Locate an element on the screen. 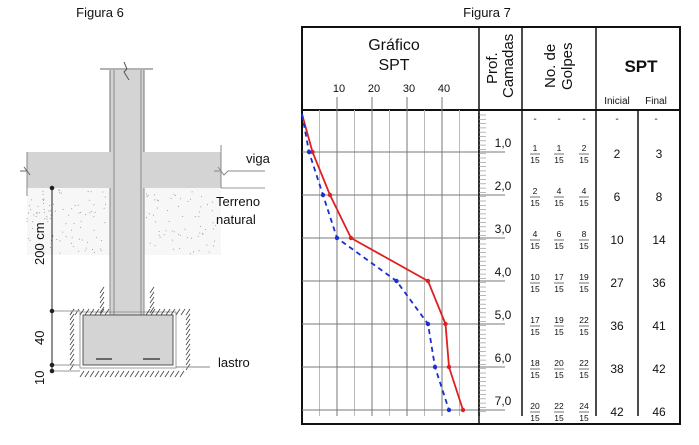 Image resolution: width=699 pixels, height=445 pixels. table-row: 10 15 17 15 19 15 27 36 is located at coordinates (598, 283).